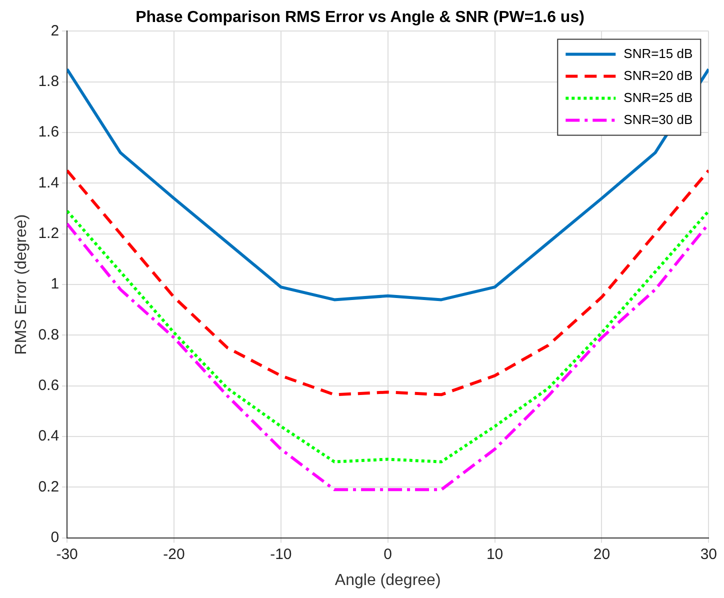  I want to click on legend-label: SNR=15 dB, so click(658, 53).